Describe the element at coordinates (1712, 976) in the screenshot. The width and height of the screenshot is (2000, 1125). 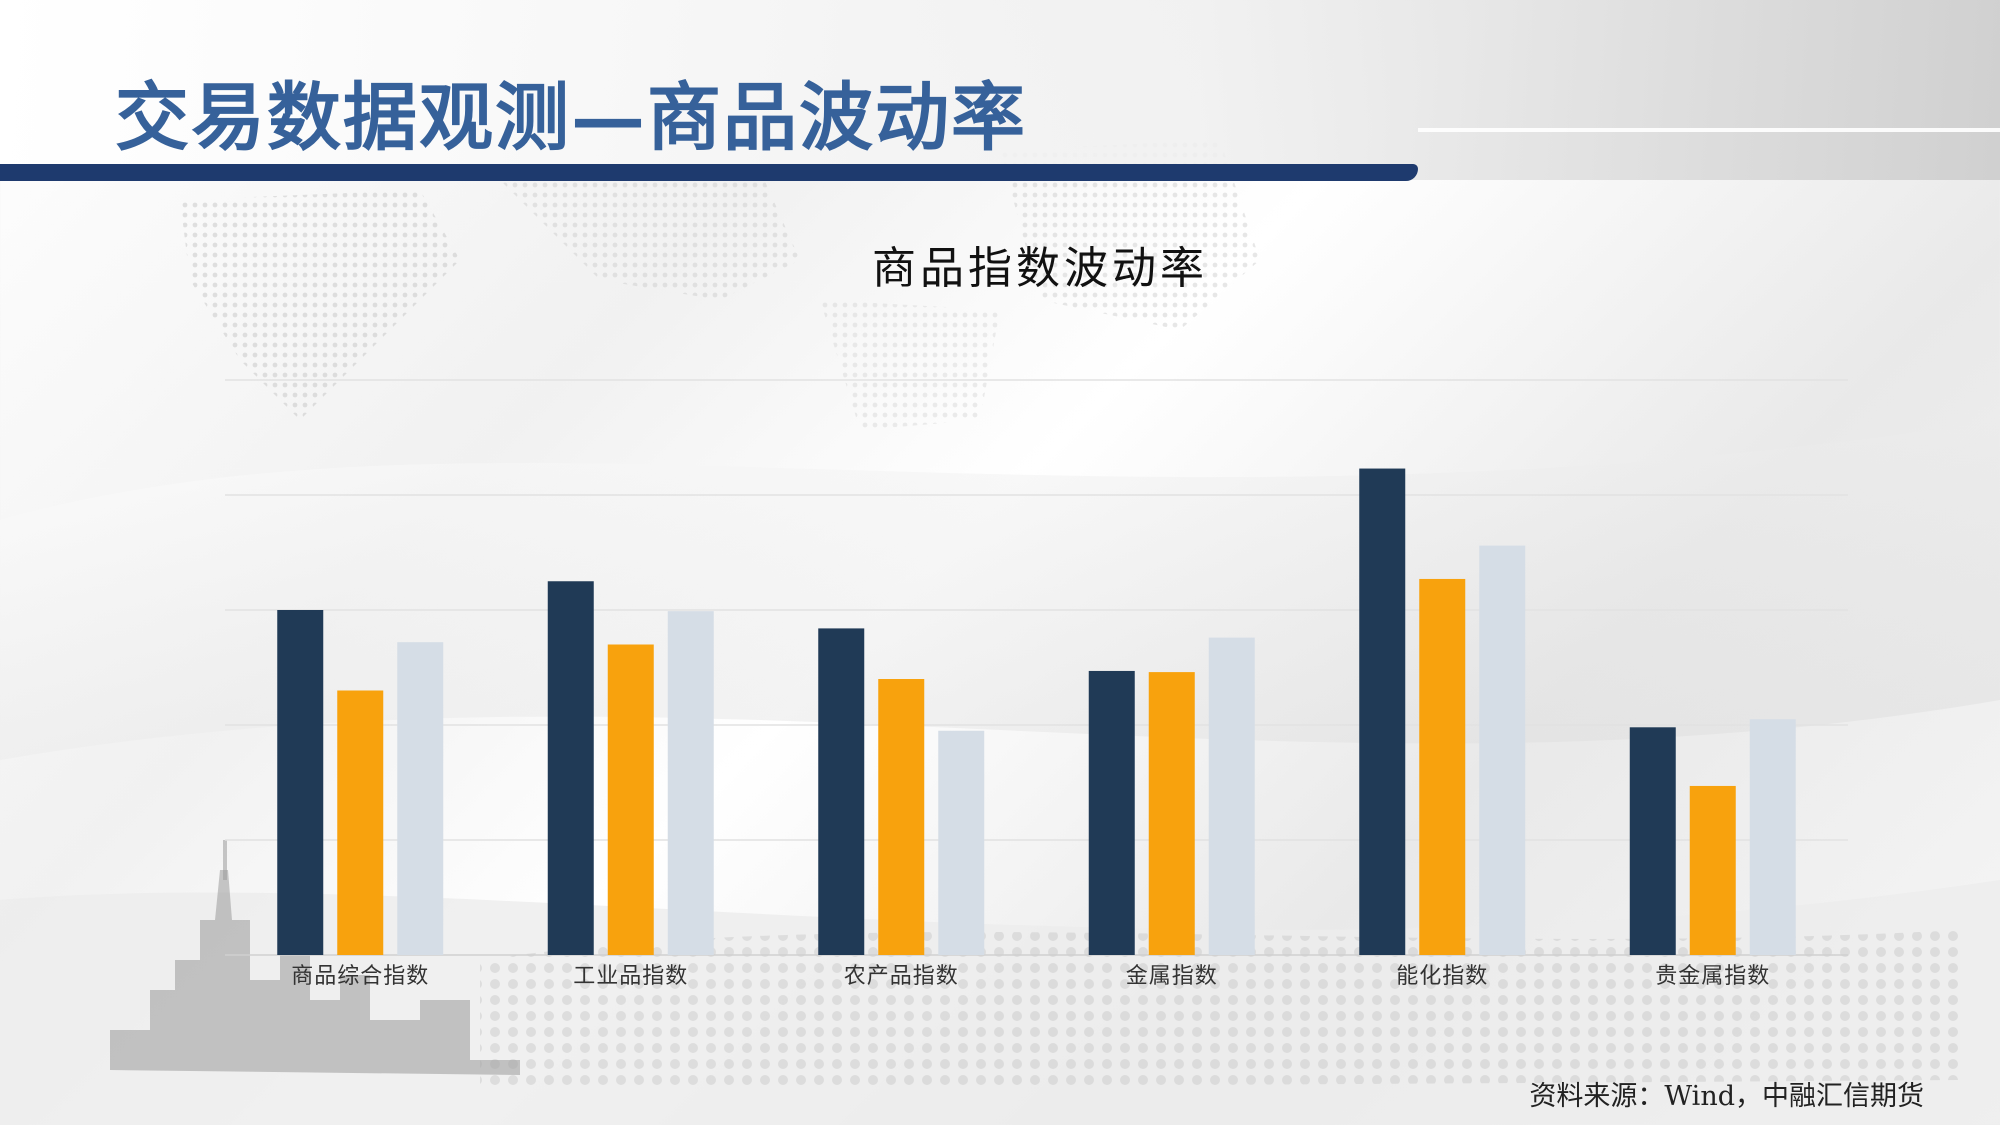
I see `x-tick-label: 贵金属指数` at that location.